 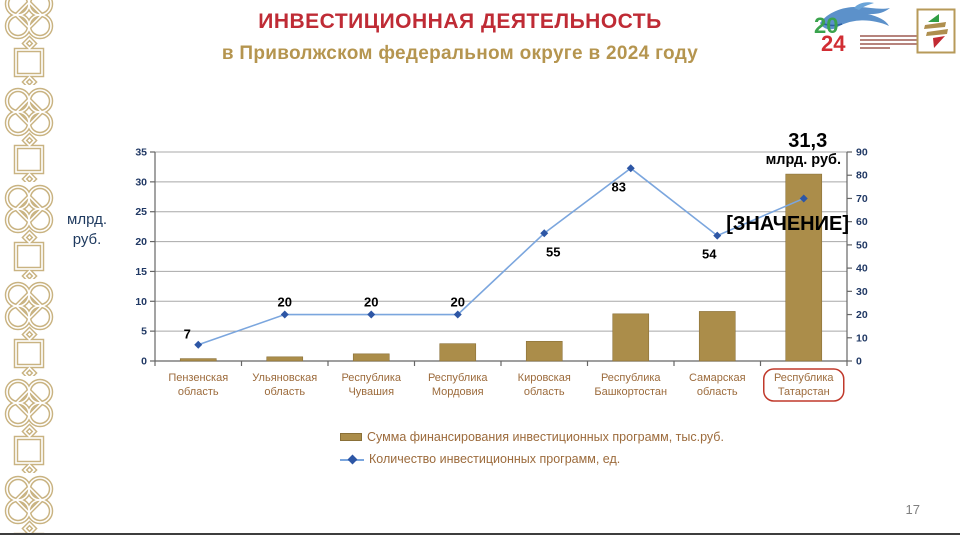 What do you see at coordinates (460, 21) in the screenshot?
I see `slide-title: ИНВЕСТИЦИОННАЯ ДЕЯТЕЛЬНОСТЬ` at bounding box center [460, 21].